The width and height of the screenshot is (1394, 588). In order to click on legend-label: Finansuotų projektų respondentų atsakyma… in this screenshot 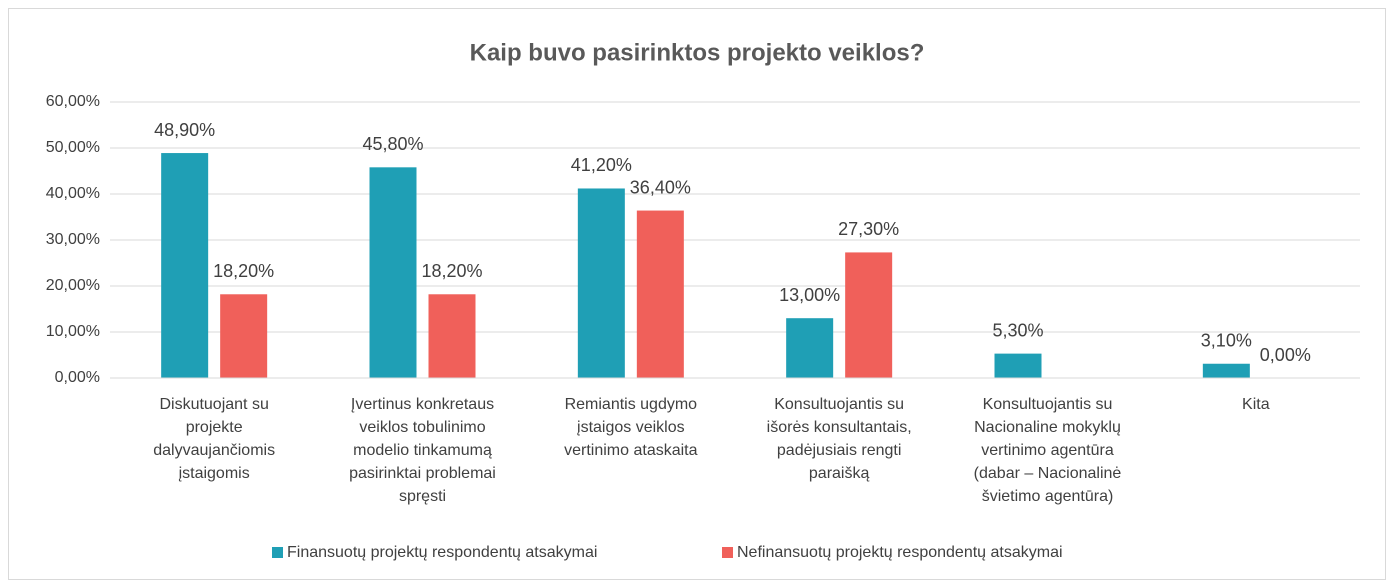, I will do `click(442, 552)`.